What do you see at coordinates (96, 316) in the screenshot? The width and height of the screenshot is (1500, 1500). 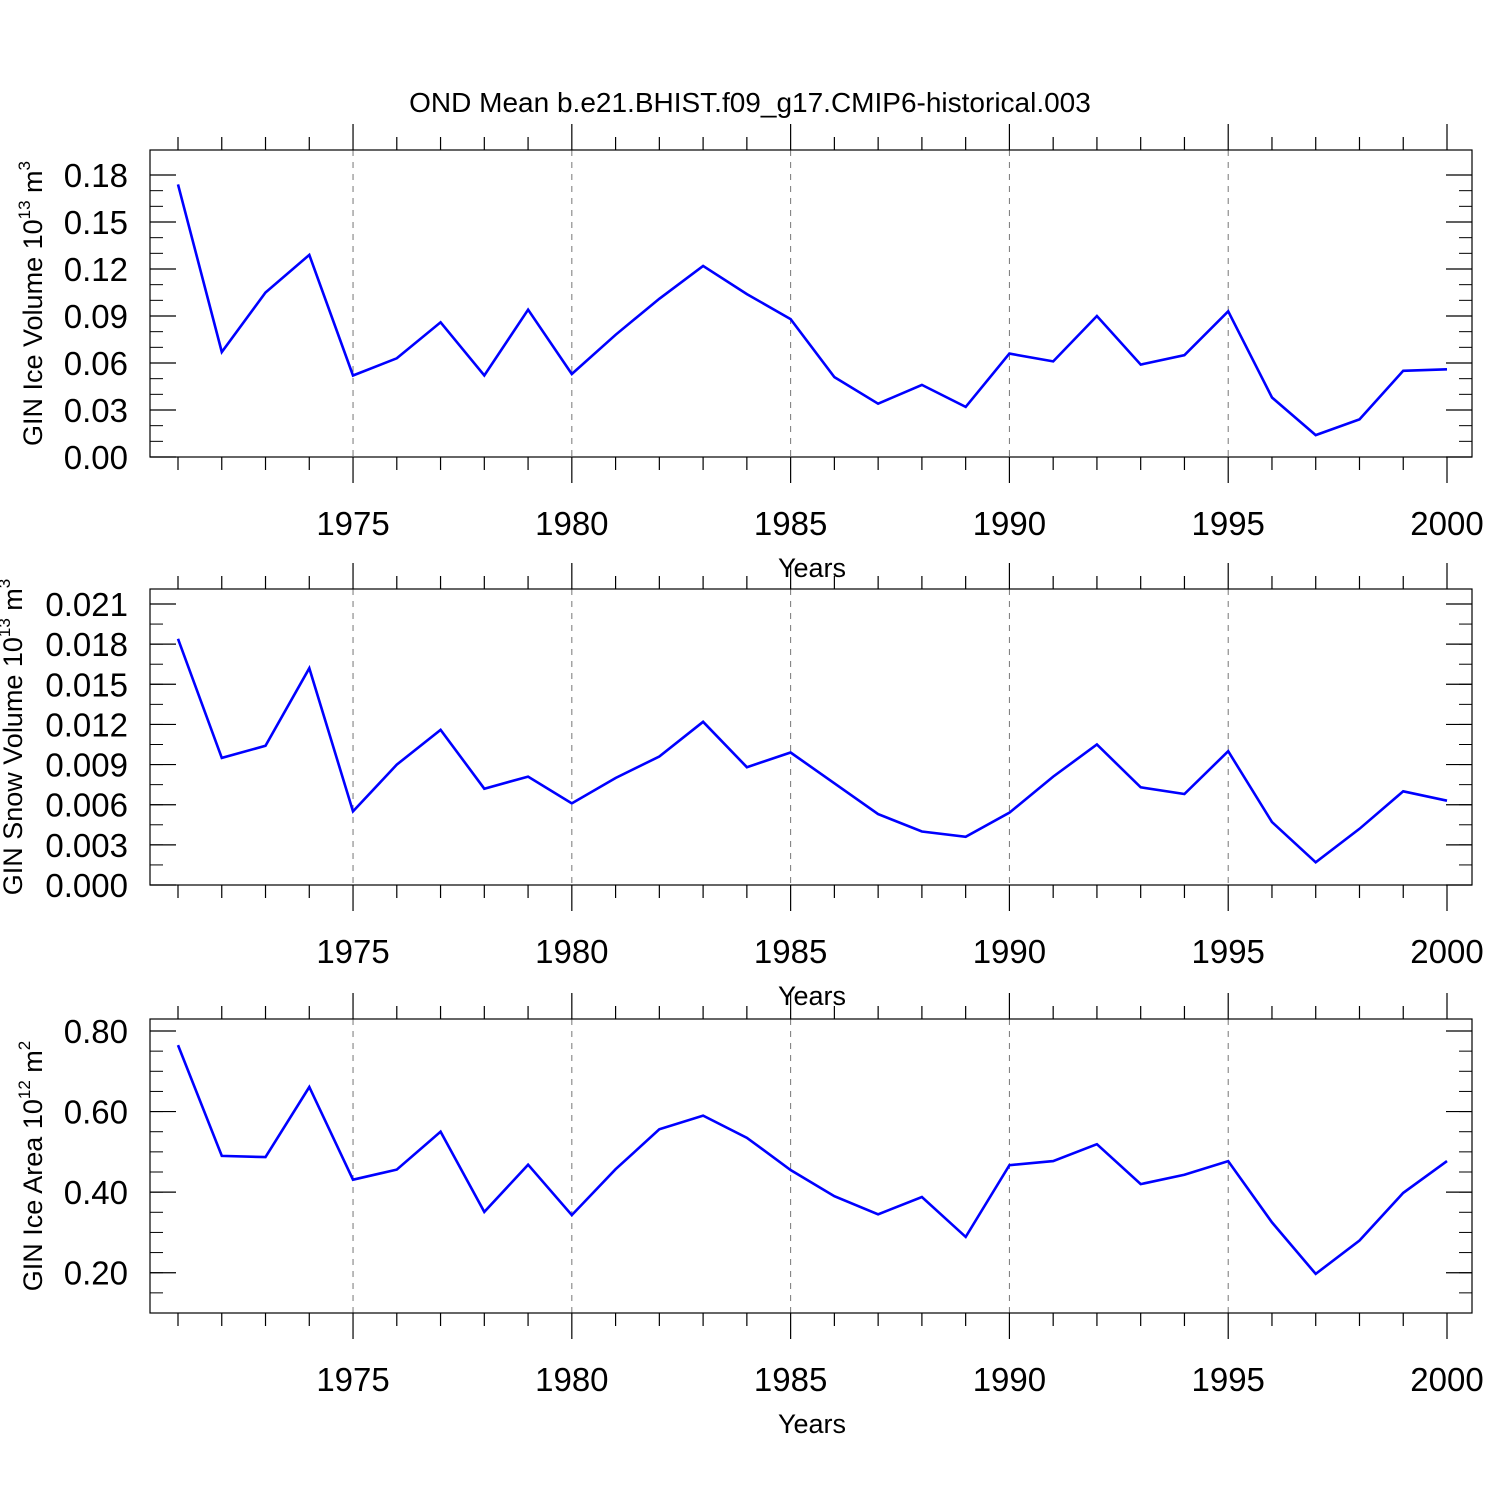 I see `y-tick-label: 0.09` at bounding box center [96, 316].